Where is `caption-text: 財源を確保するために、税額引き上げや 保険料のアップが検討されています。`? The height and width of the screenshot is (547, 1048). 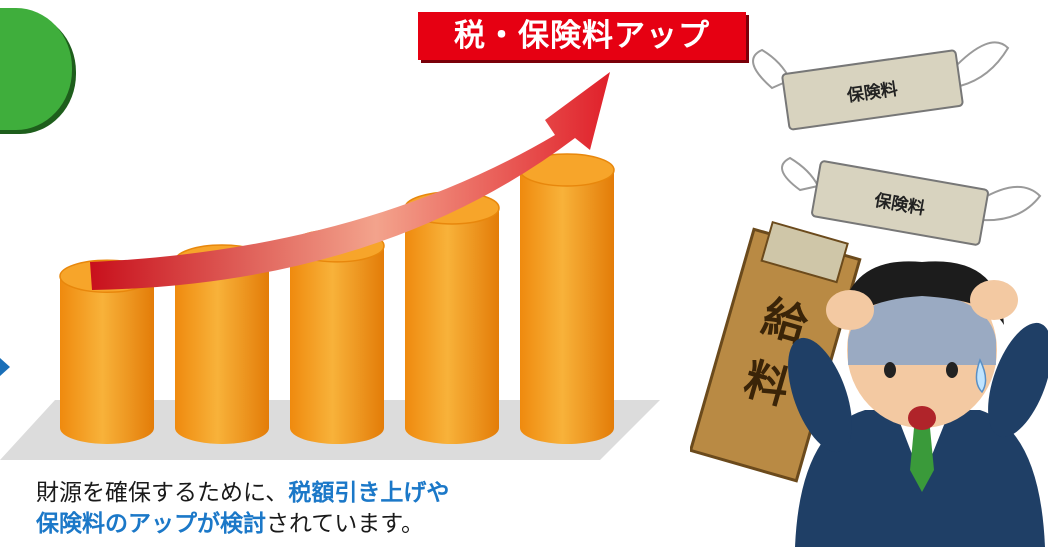
caption-text: 財源を確保するために、税額引き上げや 保険料のアップが検討されています。 is located at coordinates (356, 509).